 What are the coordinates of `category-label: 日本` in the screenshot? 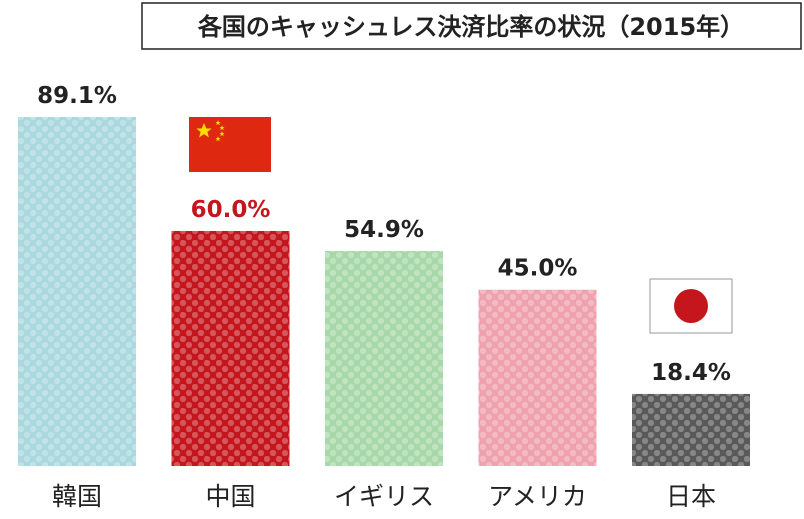 It's located at (691, 496).